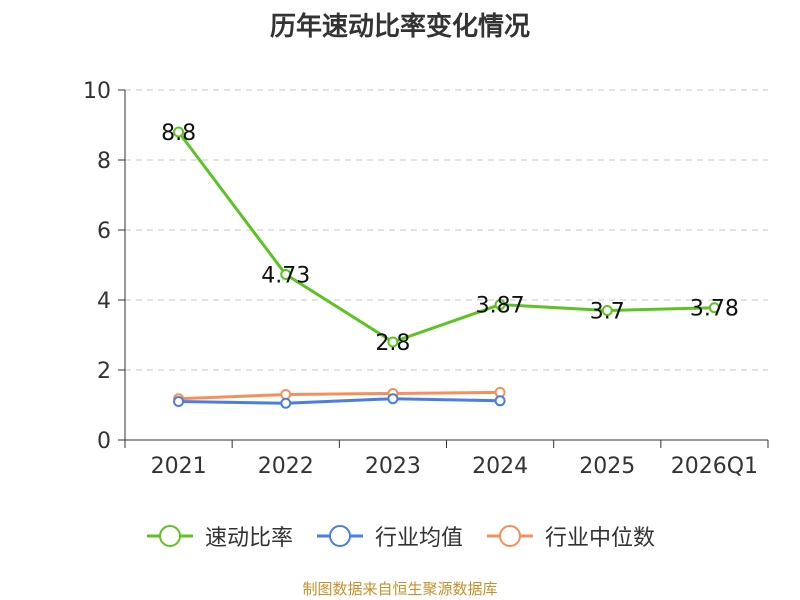  Describe the element at coordinates (399, 27) in the screenshot. I see `chart-title: 历年速动比率变化情况` at that location.